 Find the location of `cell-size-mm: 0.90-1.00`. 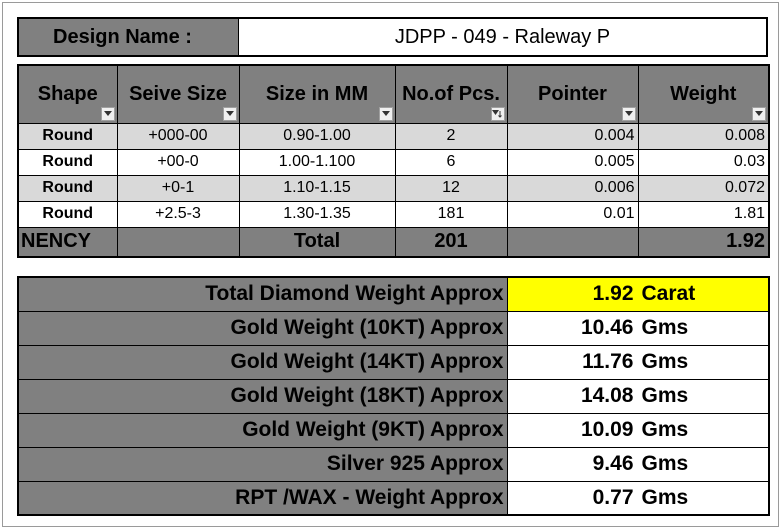

cell-size-mm: 0.90-1.00 is located at coordinates (317, 136).